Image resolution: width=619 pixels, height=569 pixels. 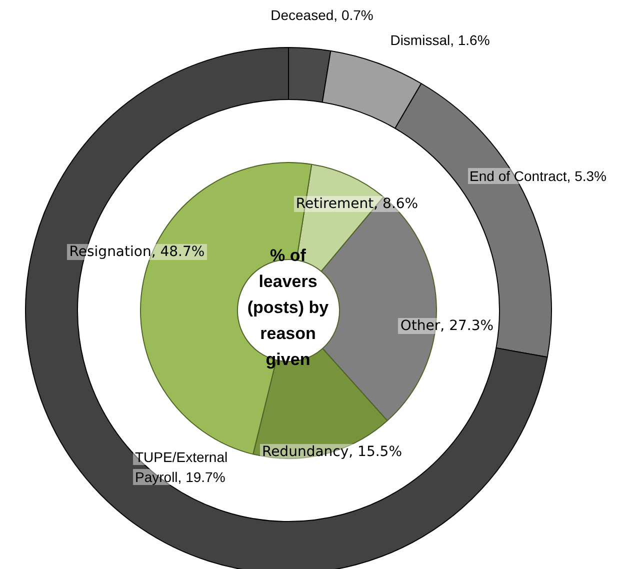 I want to click on slice-label: Deceased, 0.7%, so click(x=322, y=15).